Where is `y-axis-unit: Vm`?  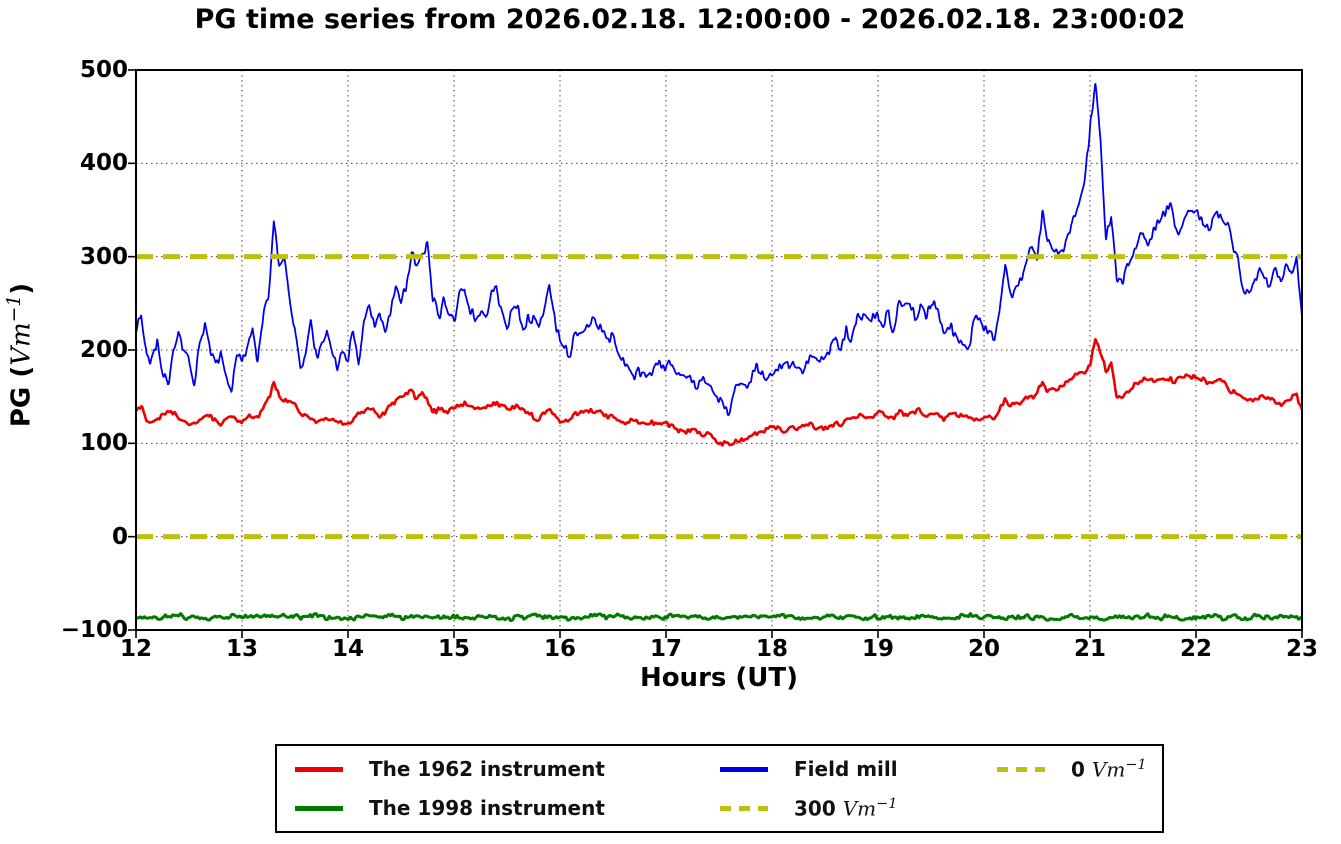
y-axis-unit: Vm is located at coordinates (21, 344).